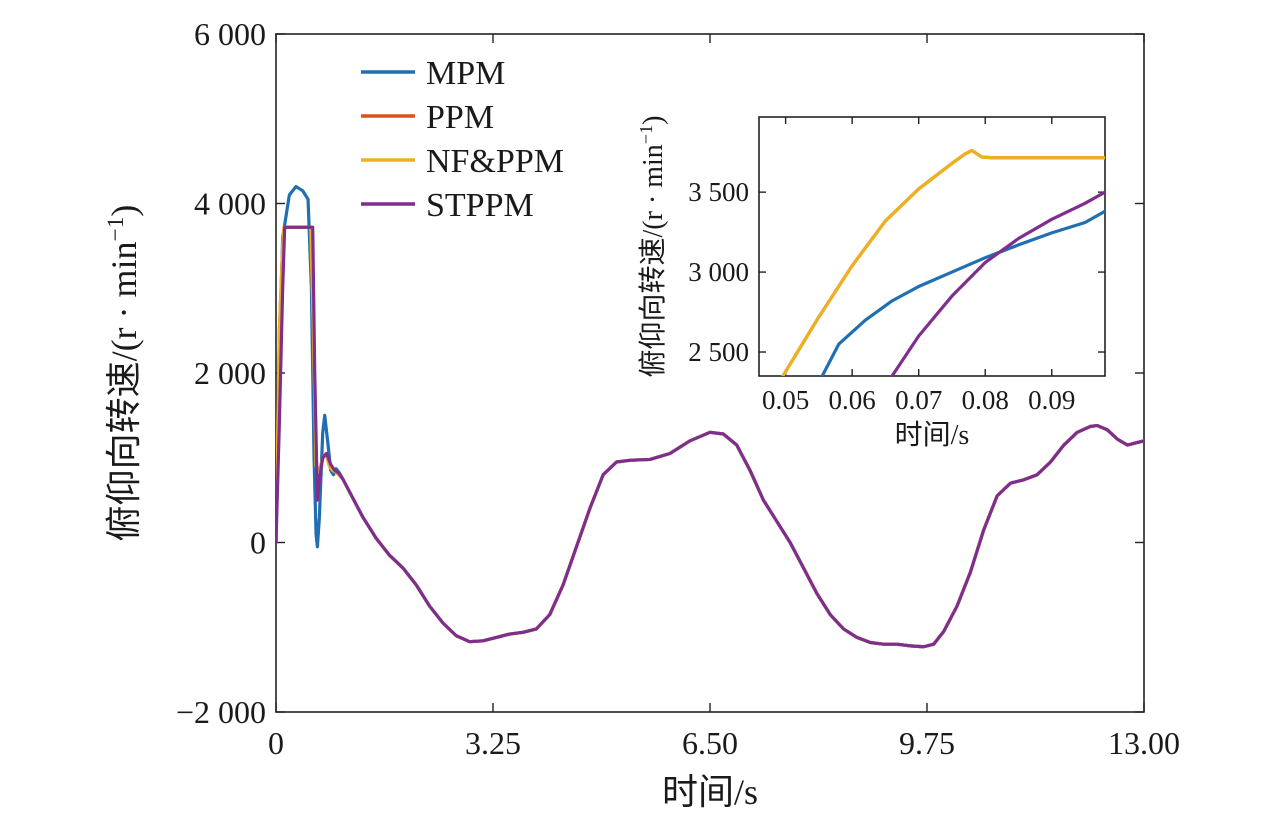 Image resolution: width=1276 pixels, height=822 pixels. Describe the element at coordinates (276, 743) in the screenshot. I see `main-x-tick-label: 0` at that location.